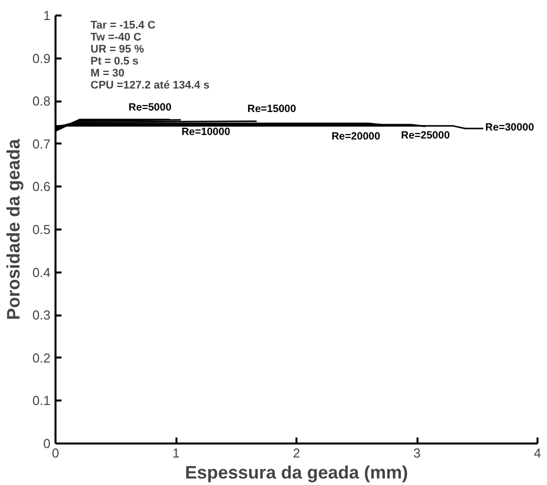  I want to click on y-tick-label: 0.5, so click(41, 229).